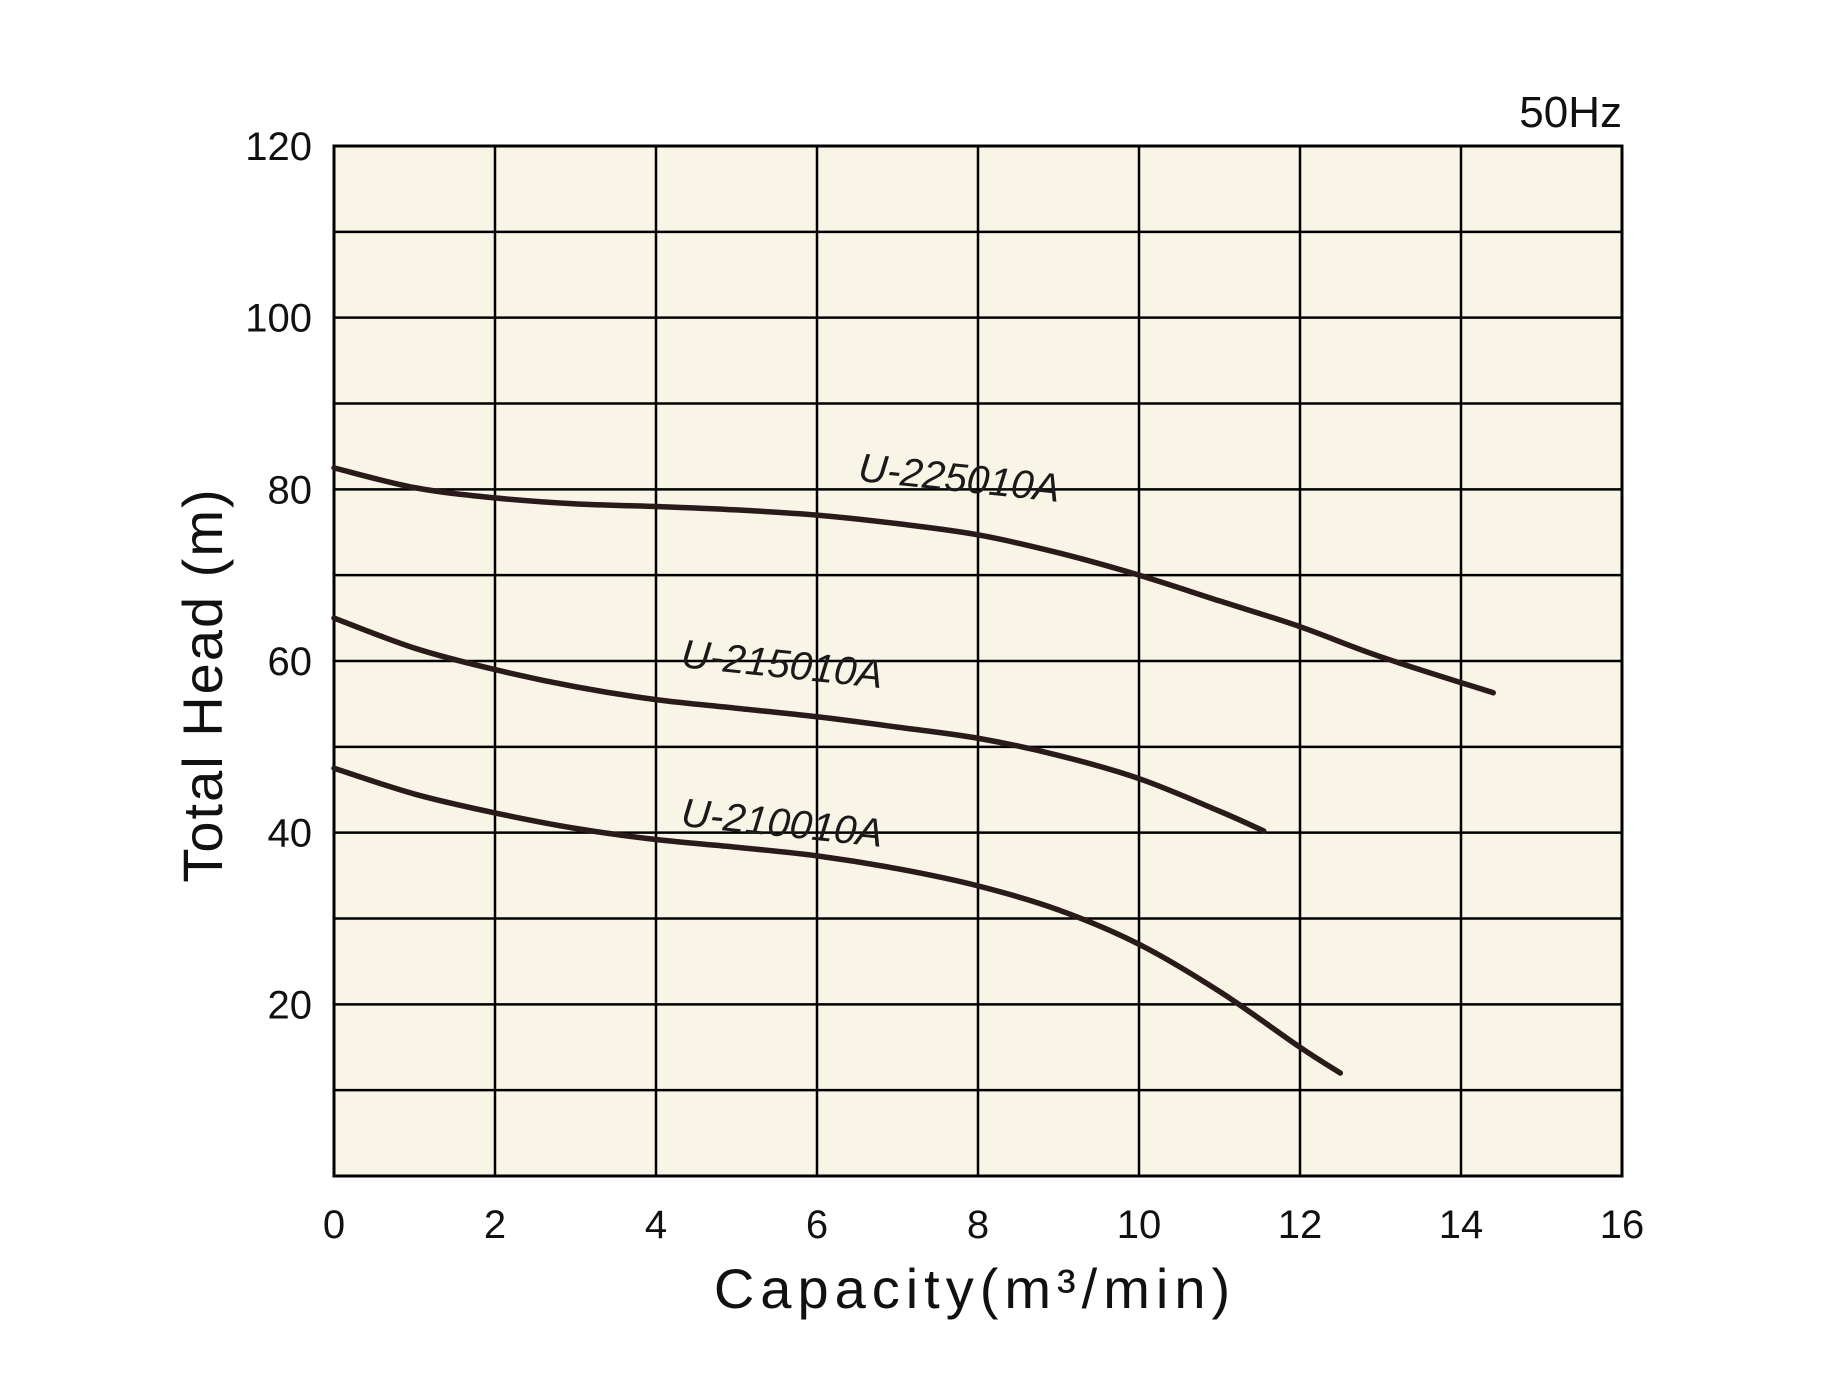 This screenshot has height=1381, width=1826. I want to click on x-tick-label: 2, so click(495, 1225).